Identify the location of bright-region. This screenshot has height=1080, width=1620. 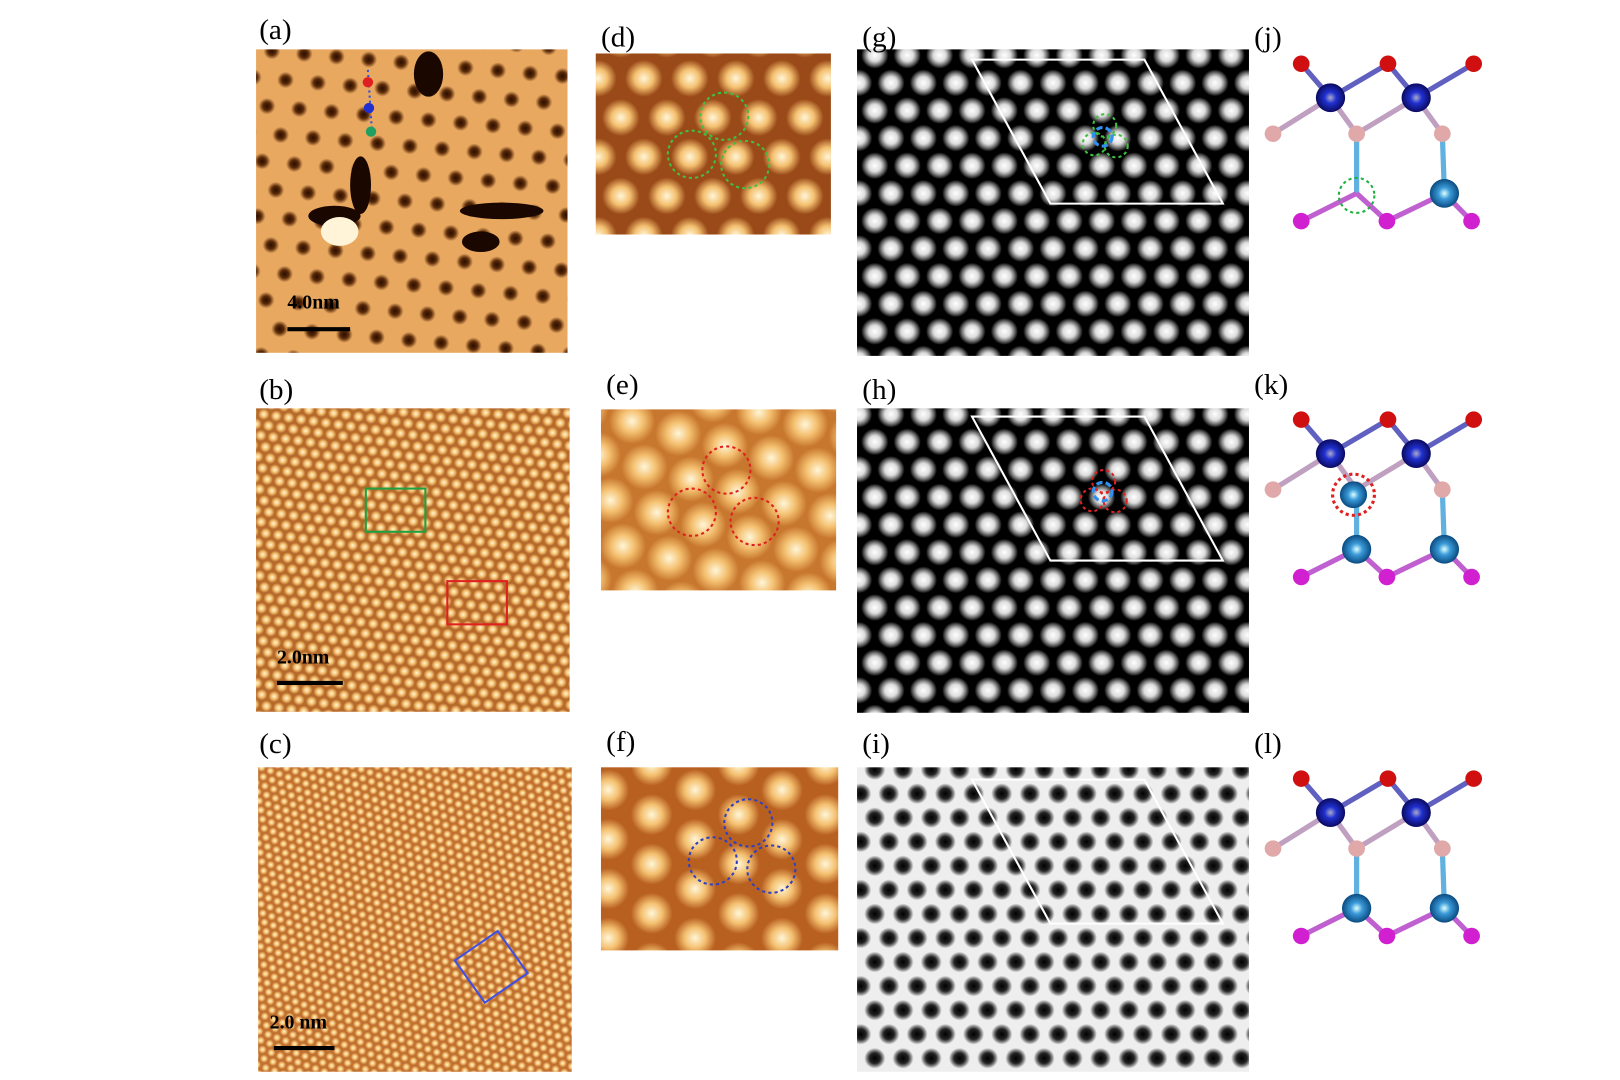
(339, 231).